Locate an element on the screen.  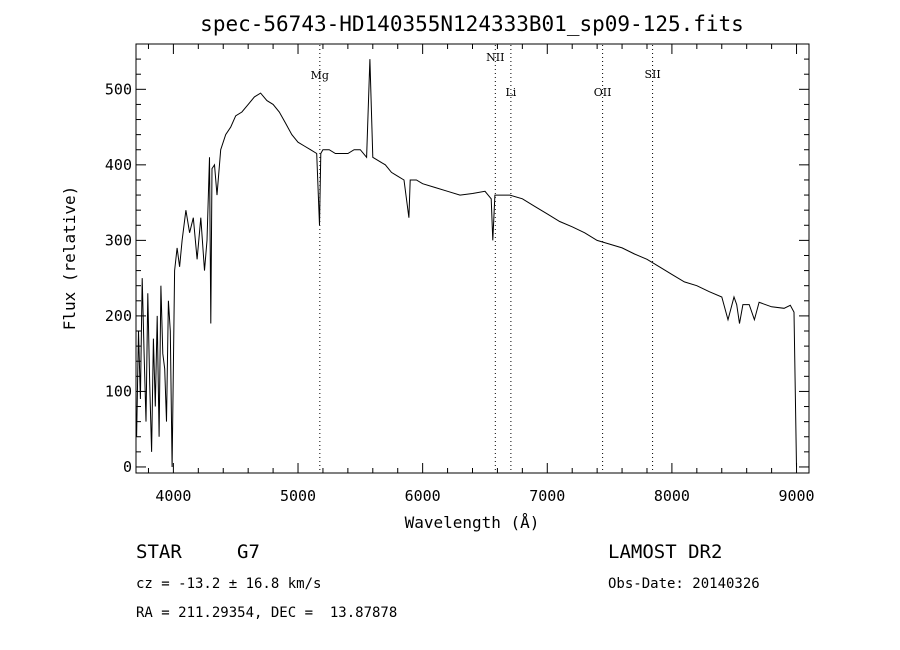
y-tick-label: 300 is located at coordinates (118, 240).